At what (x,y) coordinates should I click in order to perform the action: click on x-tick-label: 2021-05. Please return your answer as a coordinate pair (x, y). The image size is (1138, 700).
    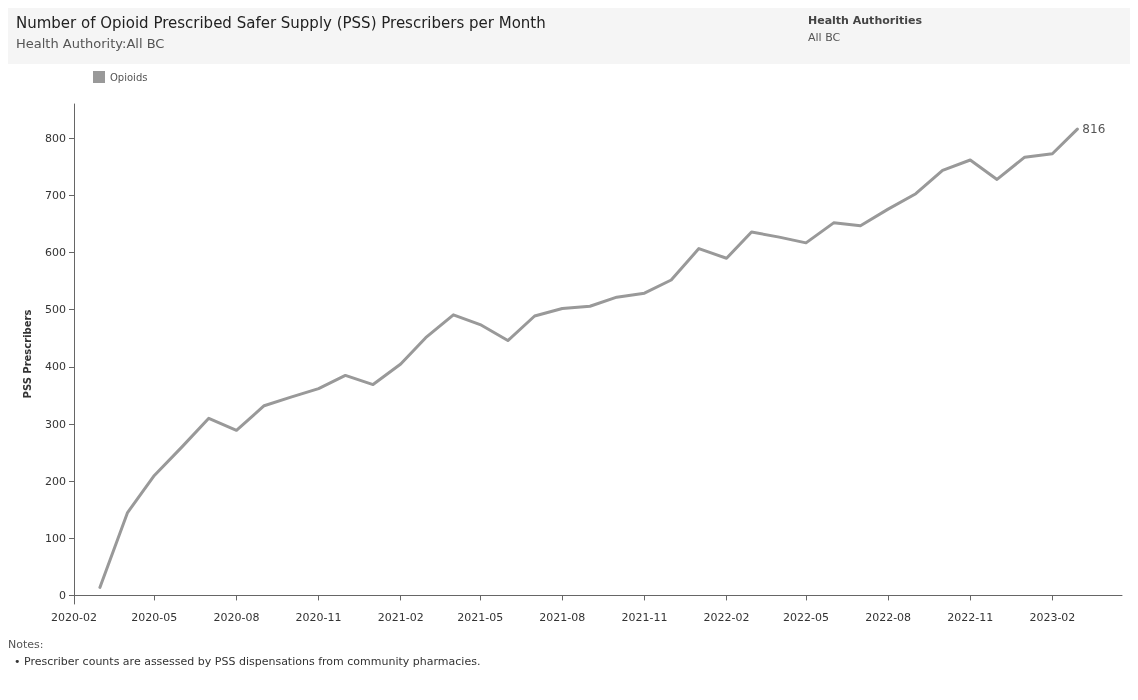
    Looking at the image, I should click on (480, 617).